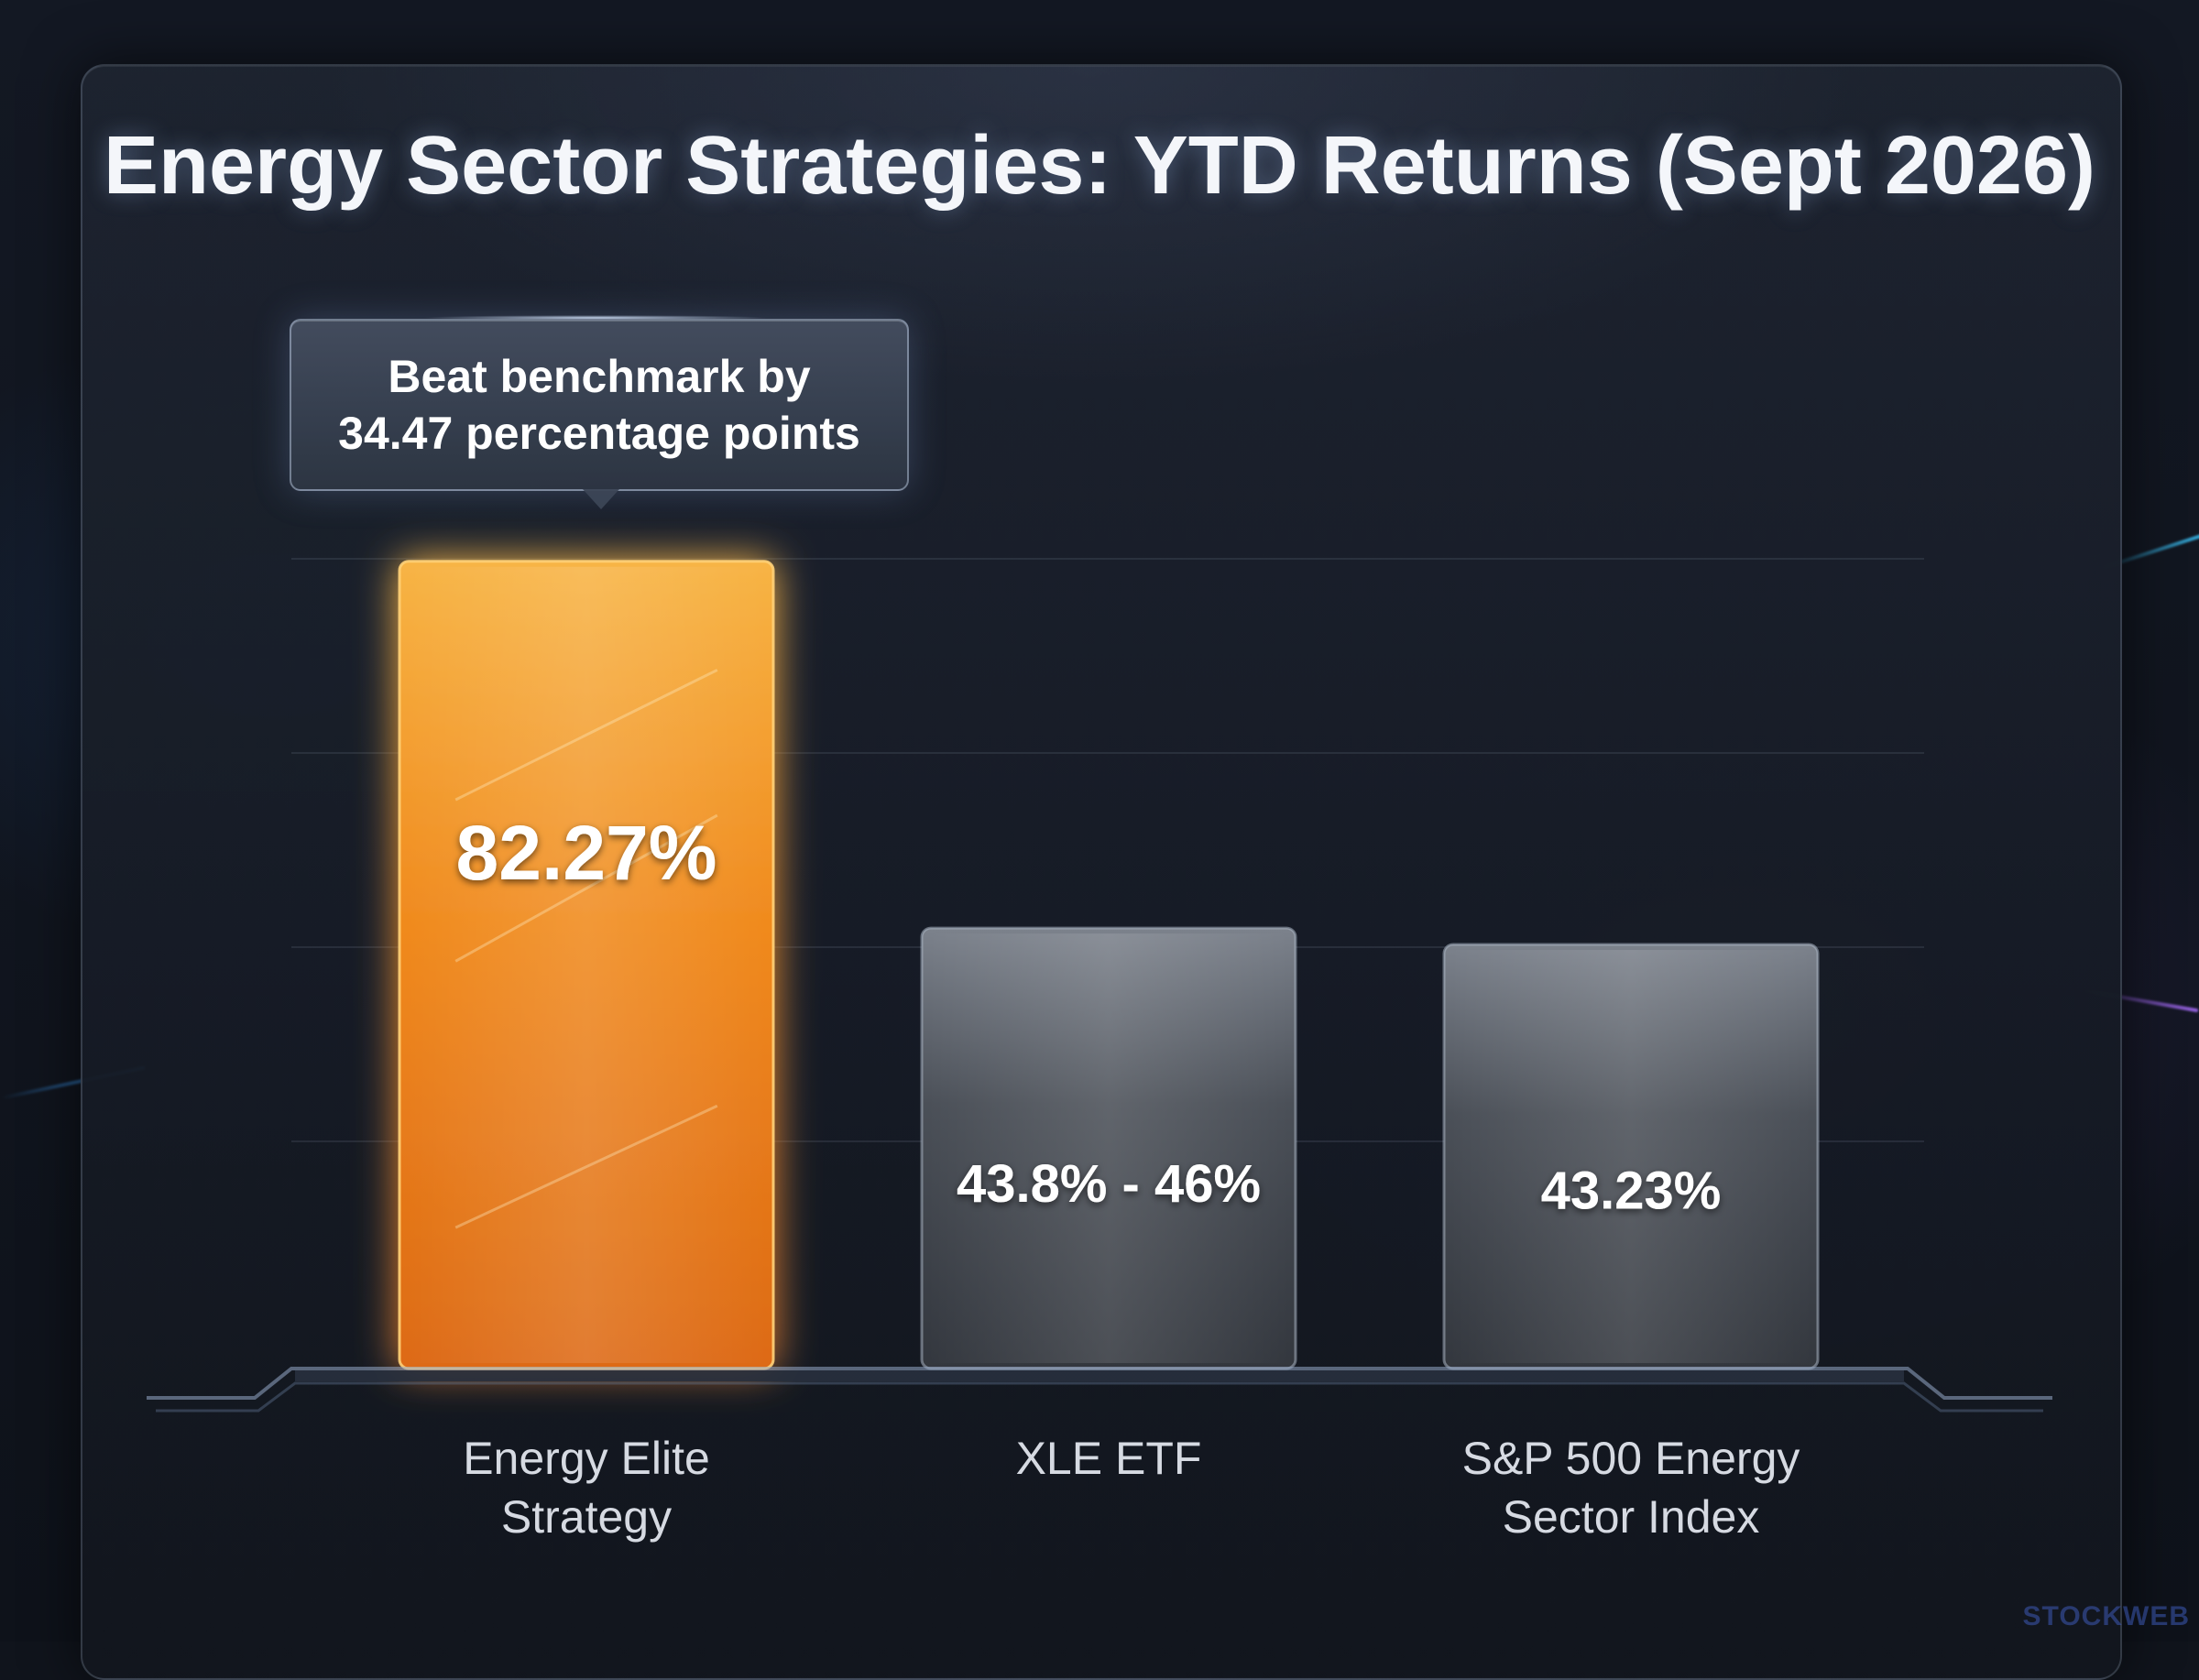  Describe the element at coordinates (1631, 1517) in the screenshot. I see `category-label-3-line-2: Sector Index` at that location.